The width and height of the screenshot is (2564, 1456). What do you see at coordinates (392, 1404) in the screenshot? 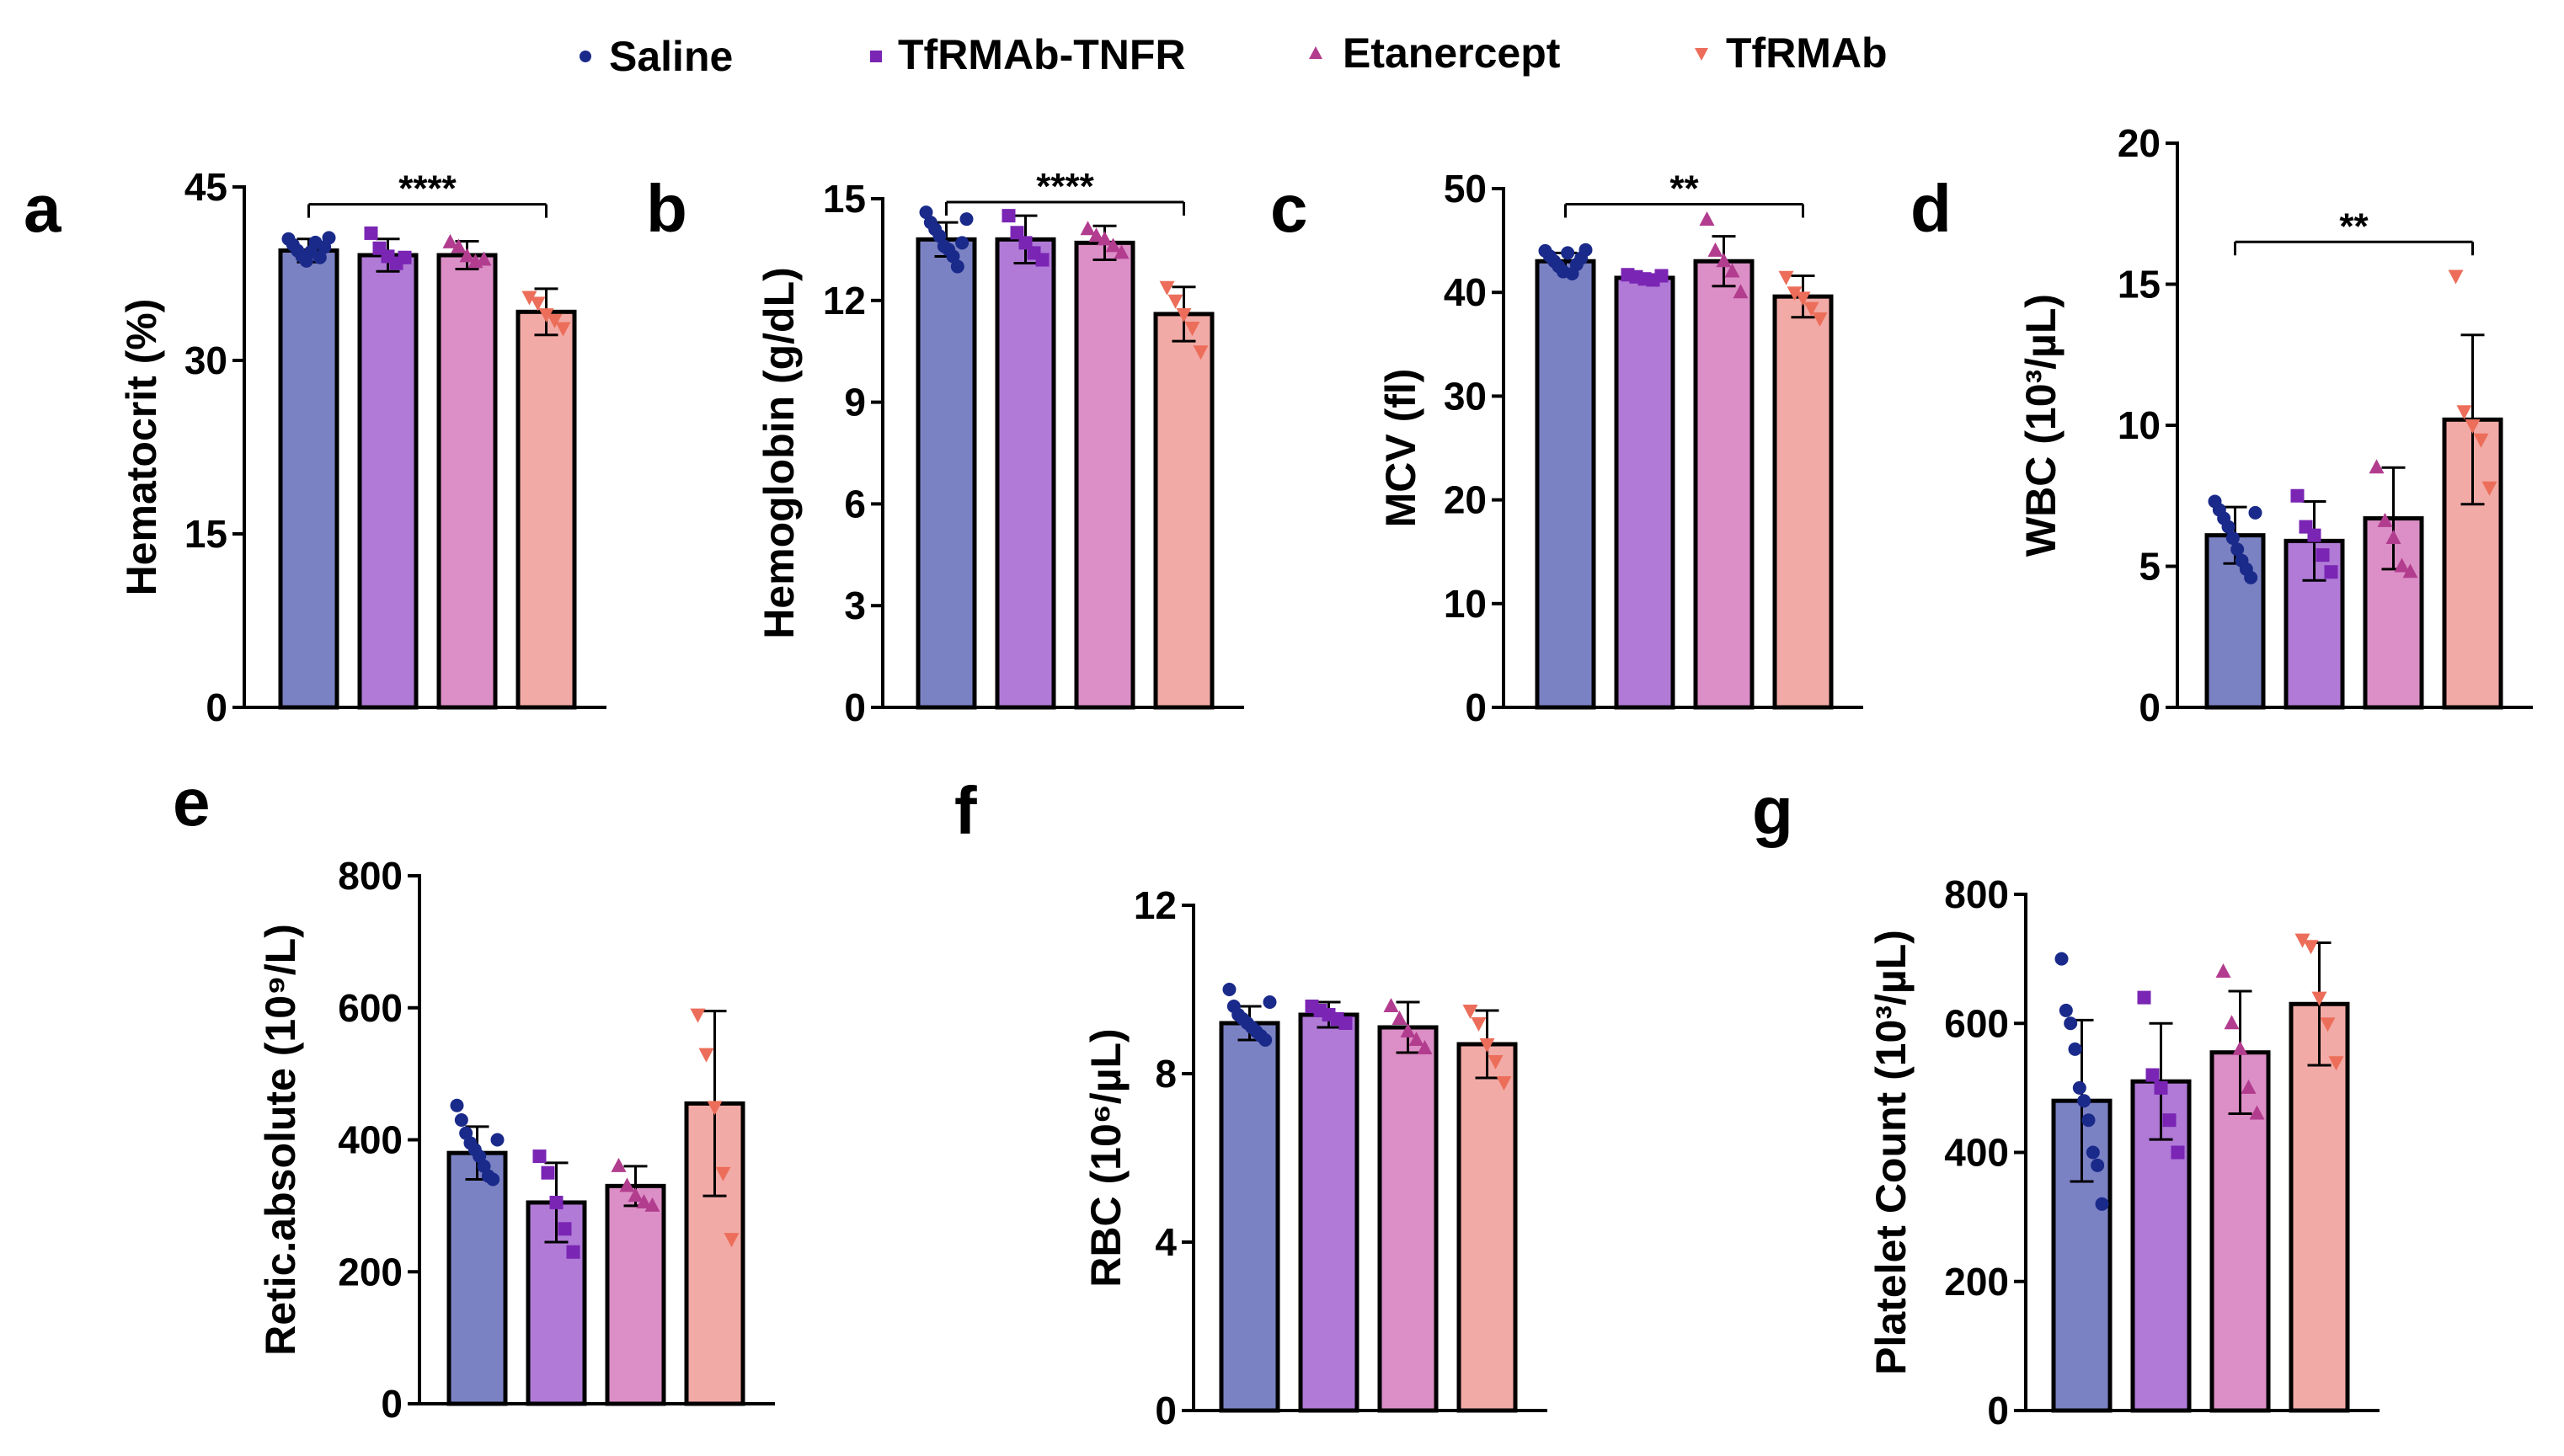
I see `y-tick-label-e: 0` at bounding box center [392, 1404].